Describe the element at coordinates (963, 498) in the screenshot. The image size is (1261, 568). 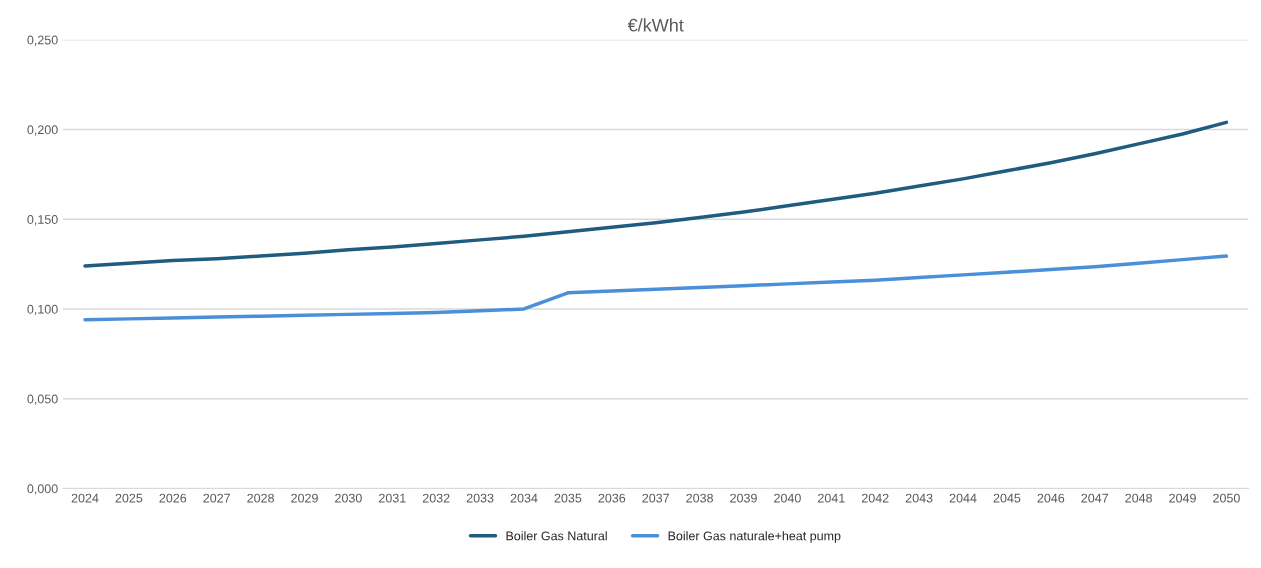
I see `x-tick-label: 2044` at that location.